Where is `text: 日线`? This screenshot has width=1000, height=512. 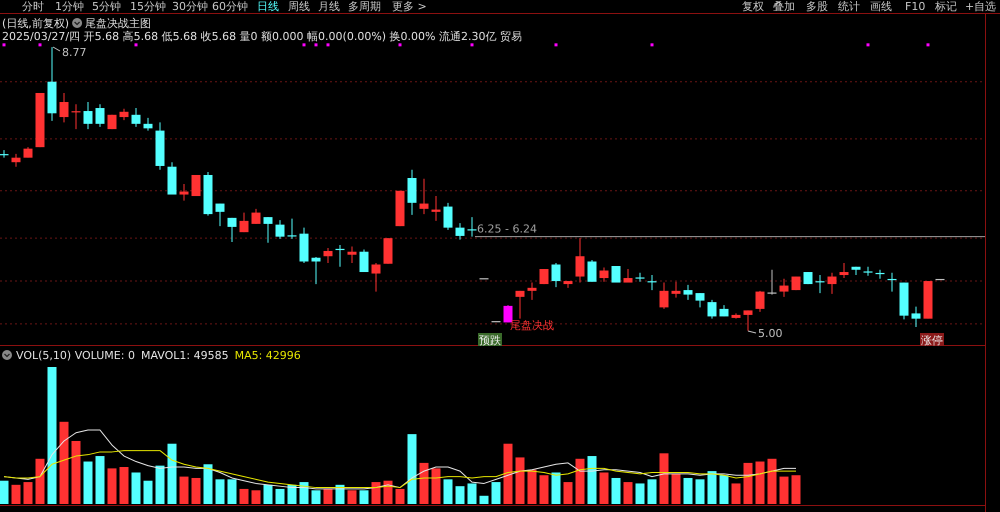
text: 日线 is located at coordinates (268, 6).